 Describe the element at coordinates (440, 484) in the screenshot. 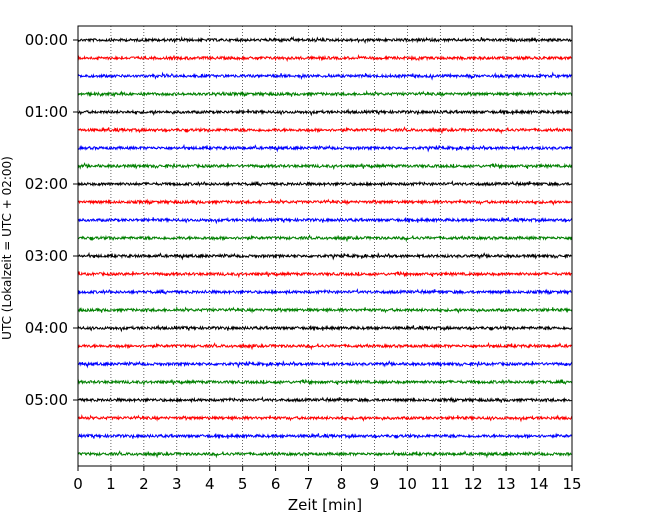

I see `x-tick-label: 11` at that location.